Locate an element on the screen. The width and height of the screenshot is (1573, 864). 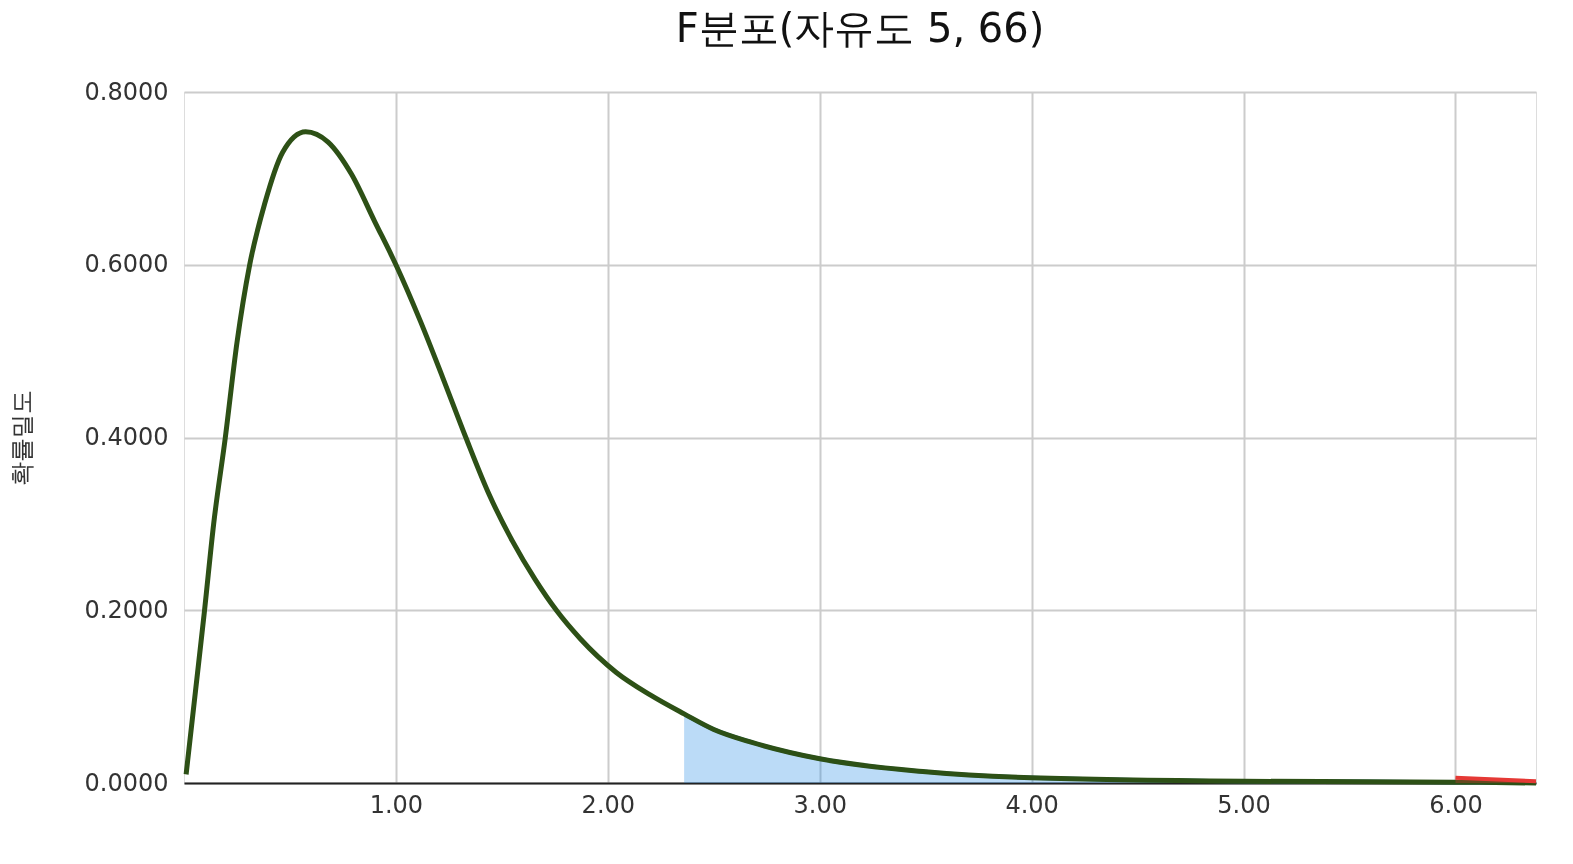
y-tick-label: 0.6000 is located at coordinates (126, 264).